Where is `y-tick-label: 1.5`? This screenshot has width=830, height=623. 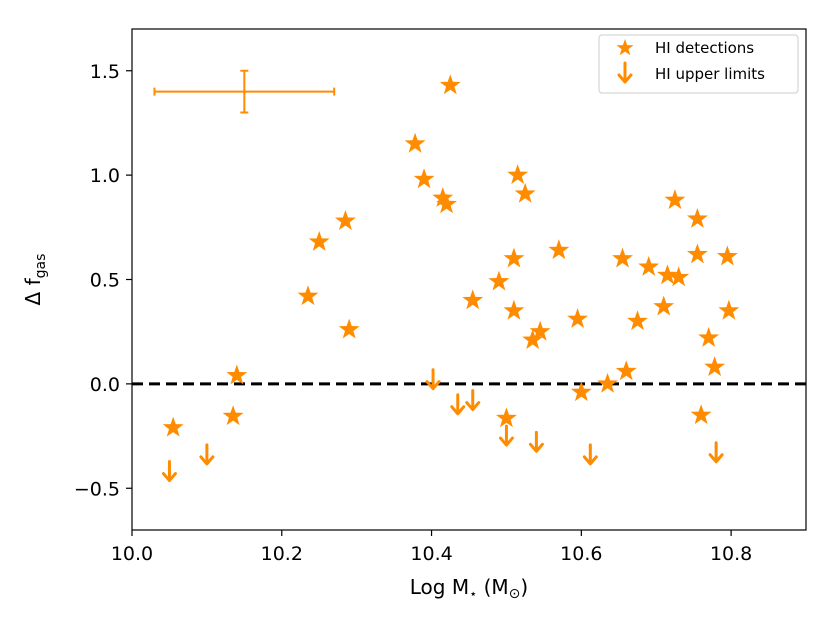
y-tick-label: 1.5 is located at coordinates (105, 72).